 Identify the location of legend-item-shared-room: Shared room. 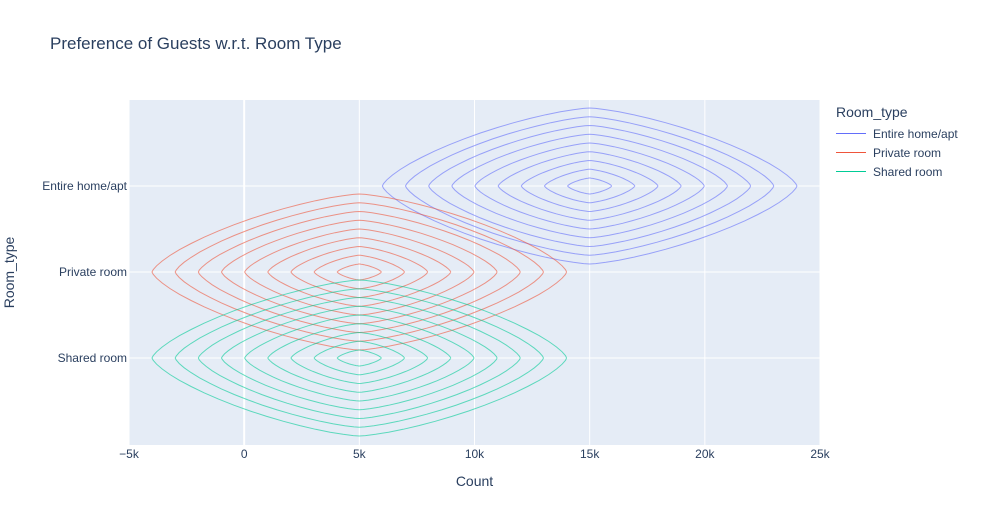
(897, 171).